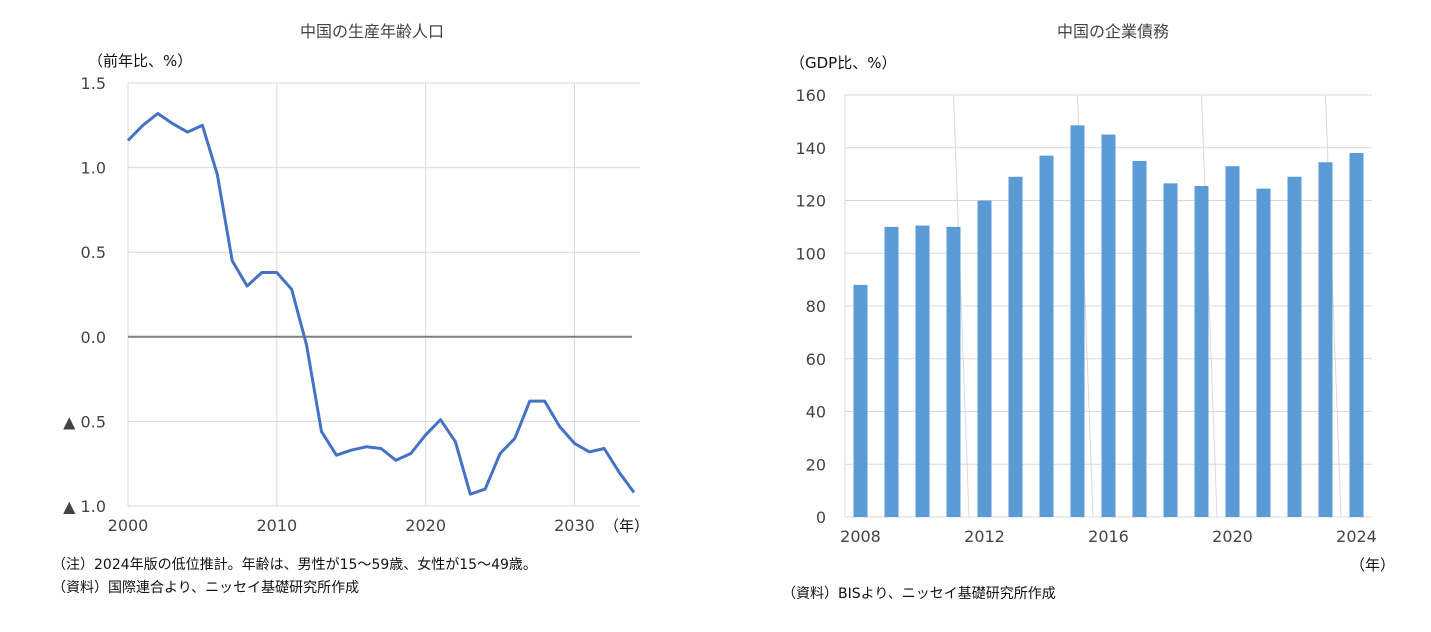 This screenshot has height=632, width=1431. I want to click on y-tick-label: 0, so click(821, 517).